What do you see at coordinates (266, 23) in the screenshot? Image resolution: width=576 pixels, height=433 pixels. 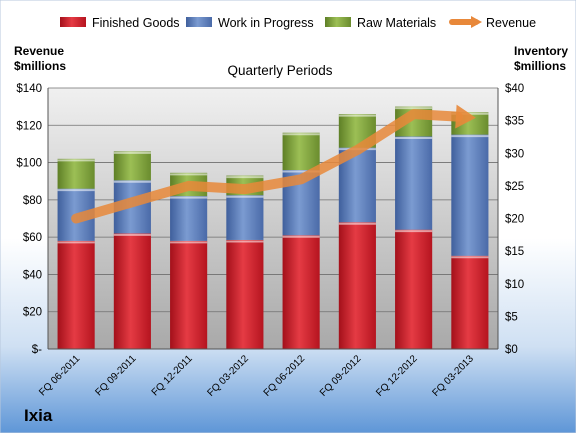 I see `legend-label-work-in-progress: Work in Progress` at bounding box center [266, 23].